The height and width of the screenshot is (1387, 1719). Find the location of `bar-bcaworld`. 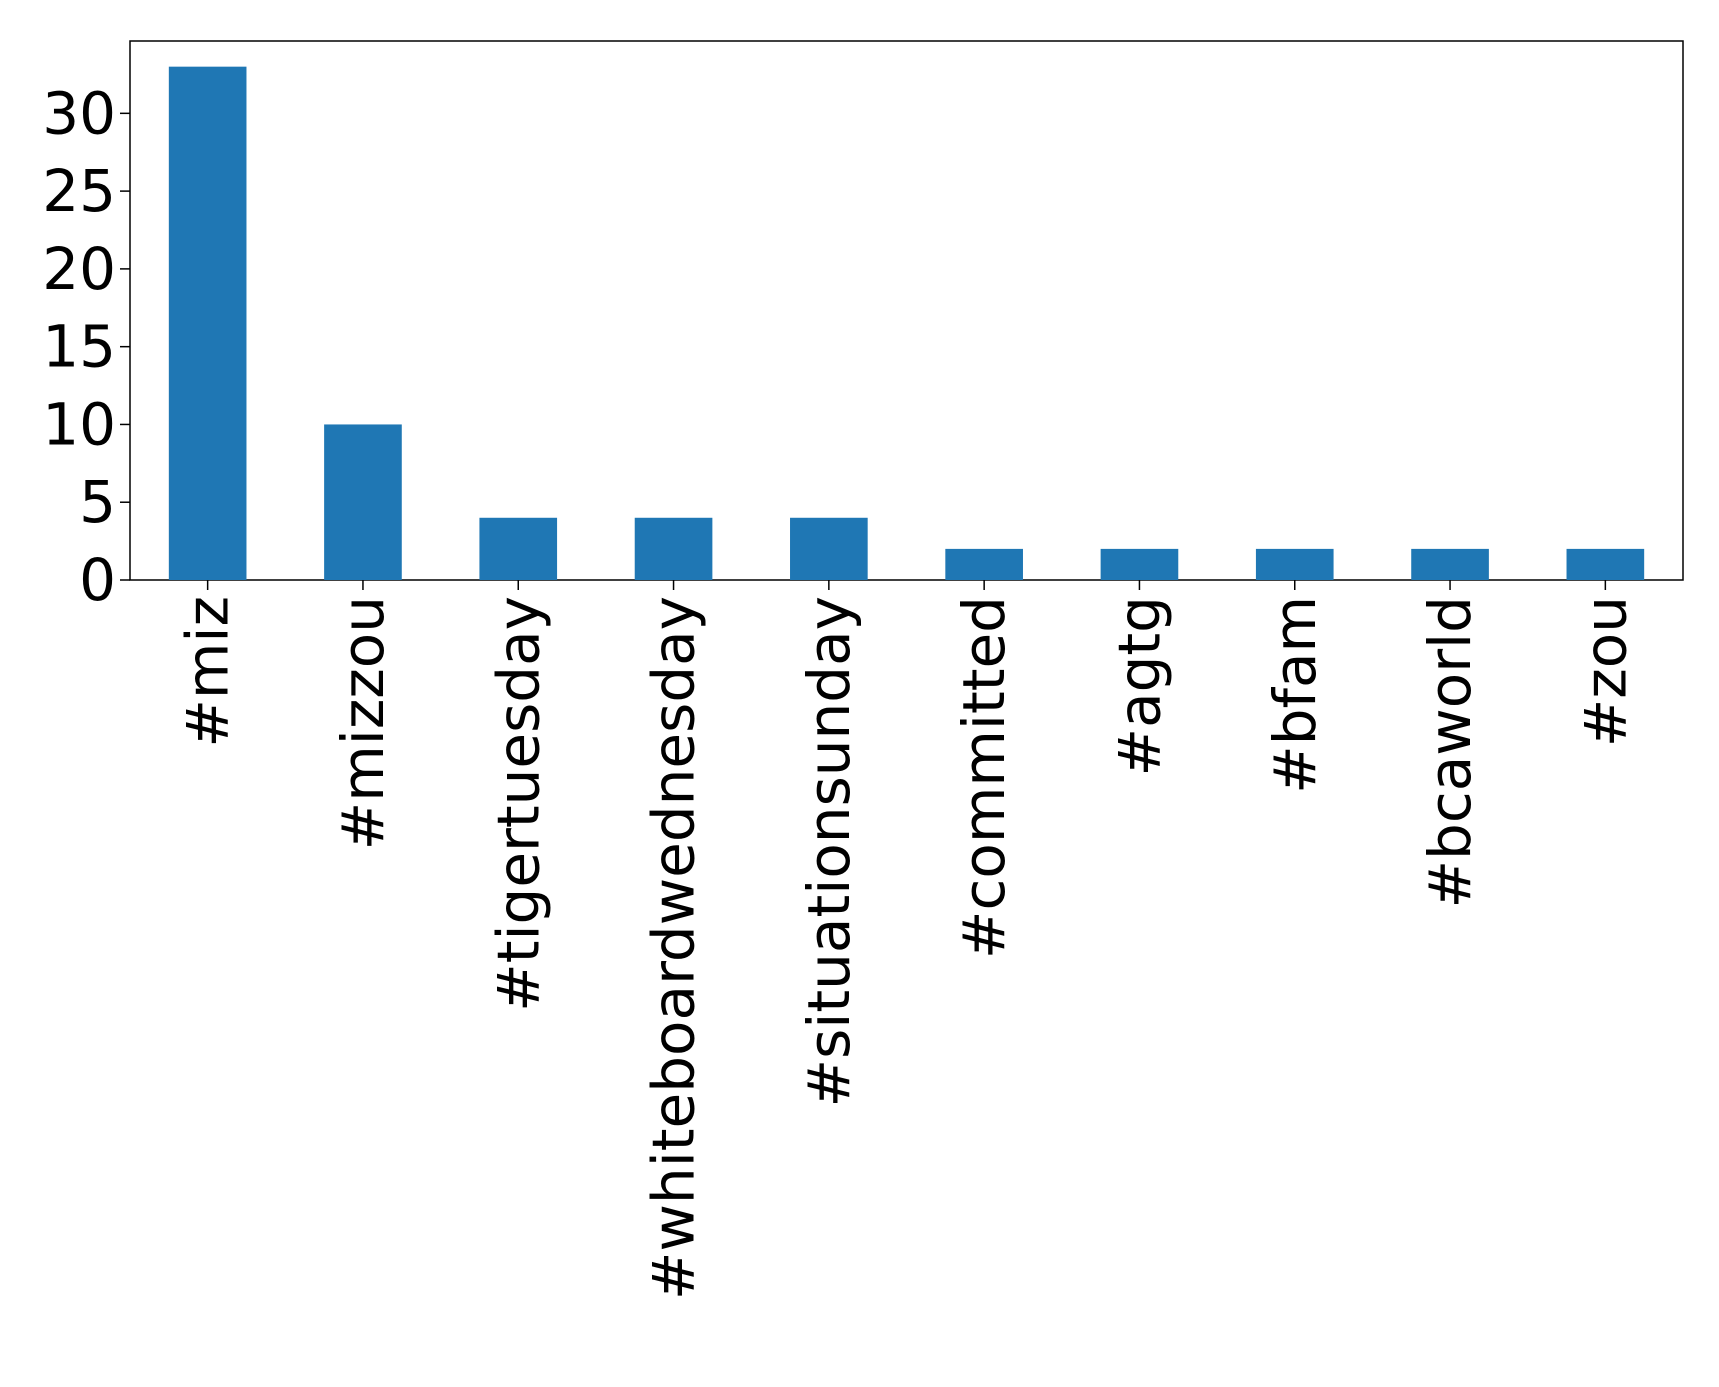

bar-bcaworld is located at coordinates (1450, 564).